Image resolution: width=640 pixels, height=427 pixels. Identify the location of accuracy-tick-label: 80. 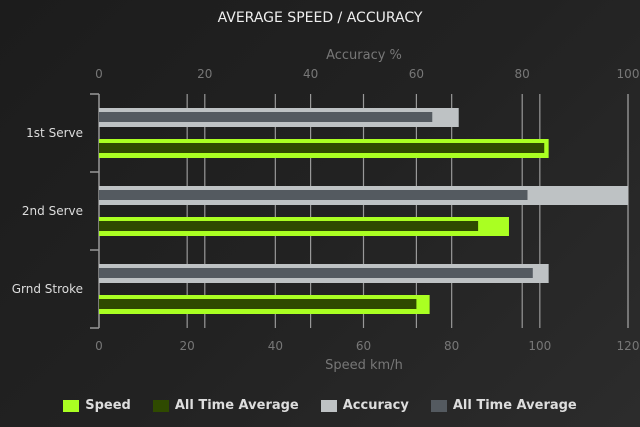
(522, 74).